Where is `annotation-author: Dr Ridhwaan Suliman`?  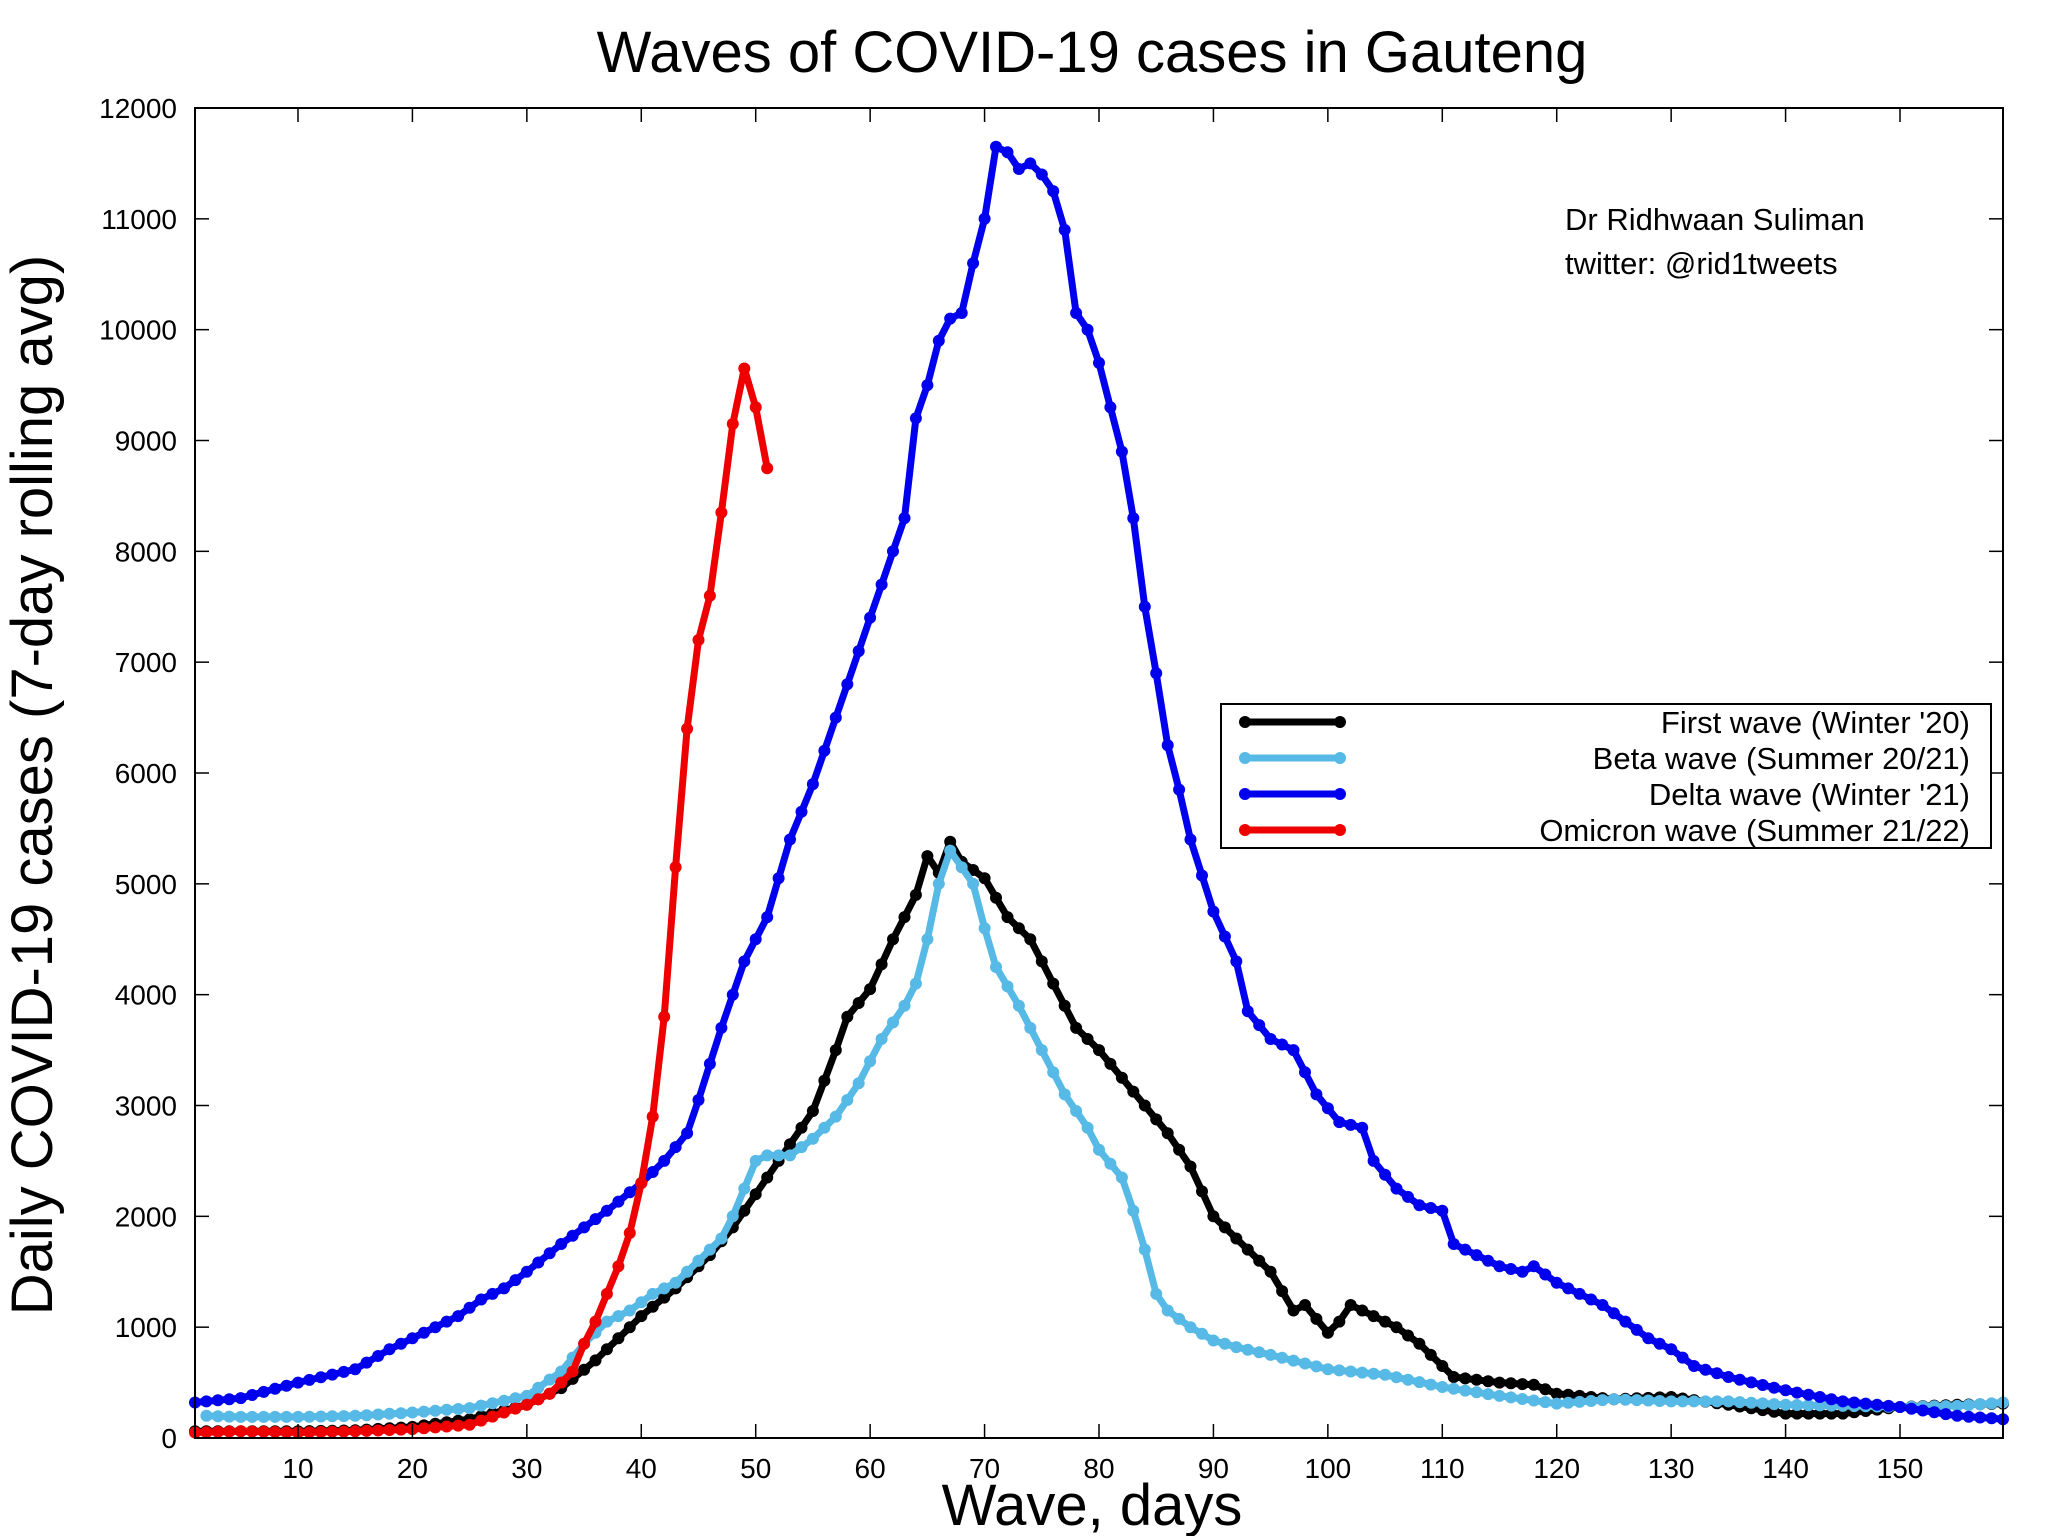 annotation-author: Dr Ridhwaan Suliman is located at coordinates (1715, 219).